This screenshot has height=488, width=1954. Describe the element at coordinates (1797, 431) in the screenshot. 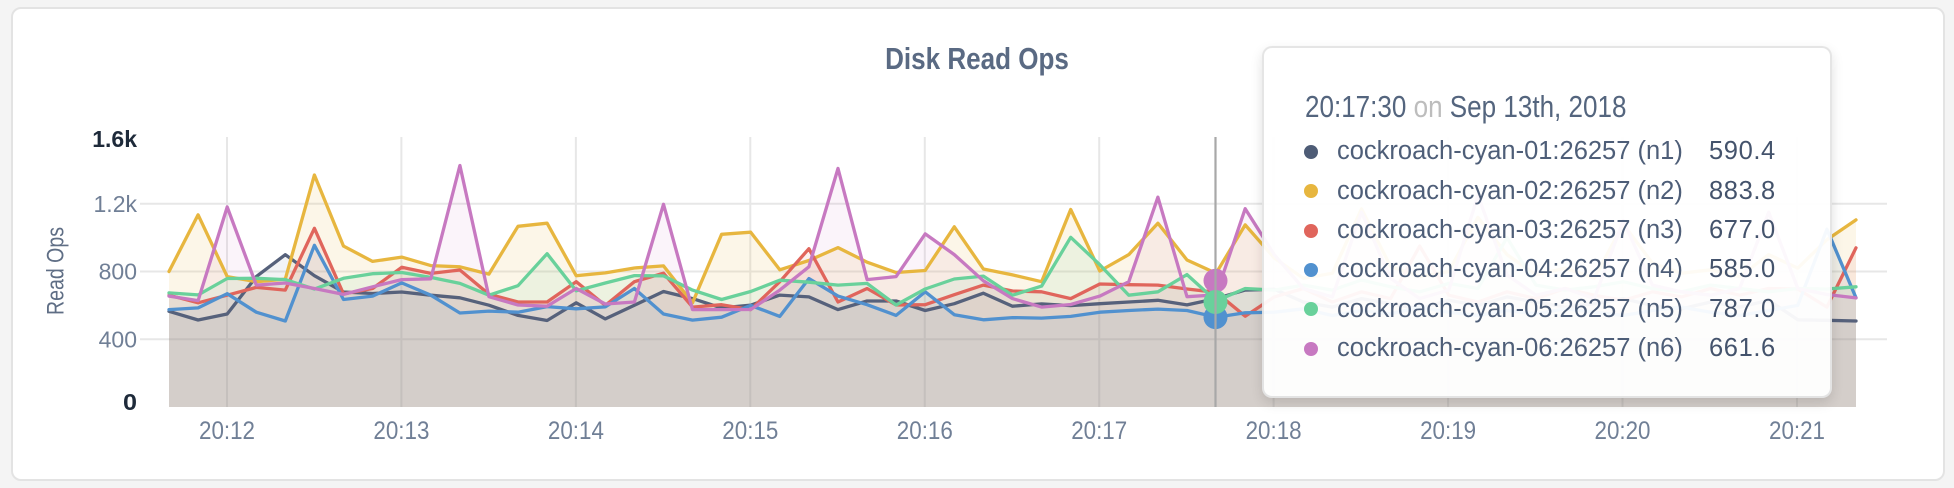

I see `svg-text: 20:21` at that location.